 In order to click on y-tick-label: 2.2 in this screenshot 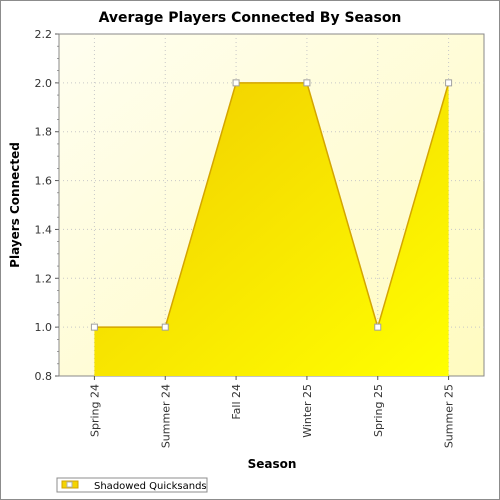, I will do `click(44, 34)`.